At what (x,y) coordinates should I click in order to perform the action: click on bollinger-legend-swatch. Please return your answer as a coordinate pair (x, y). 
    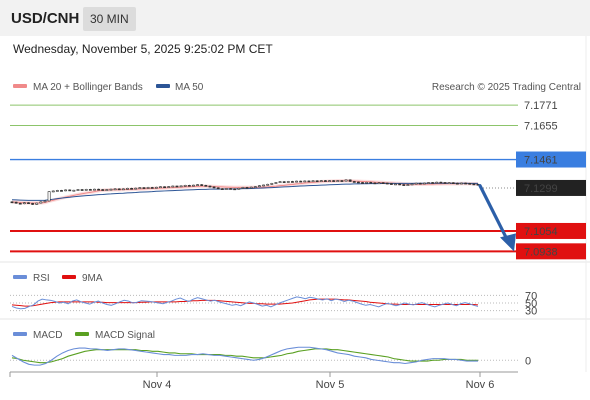
    Looking at the image, I should click on (20, 86).